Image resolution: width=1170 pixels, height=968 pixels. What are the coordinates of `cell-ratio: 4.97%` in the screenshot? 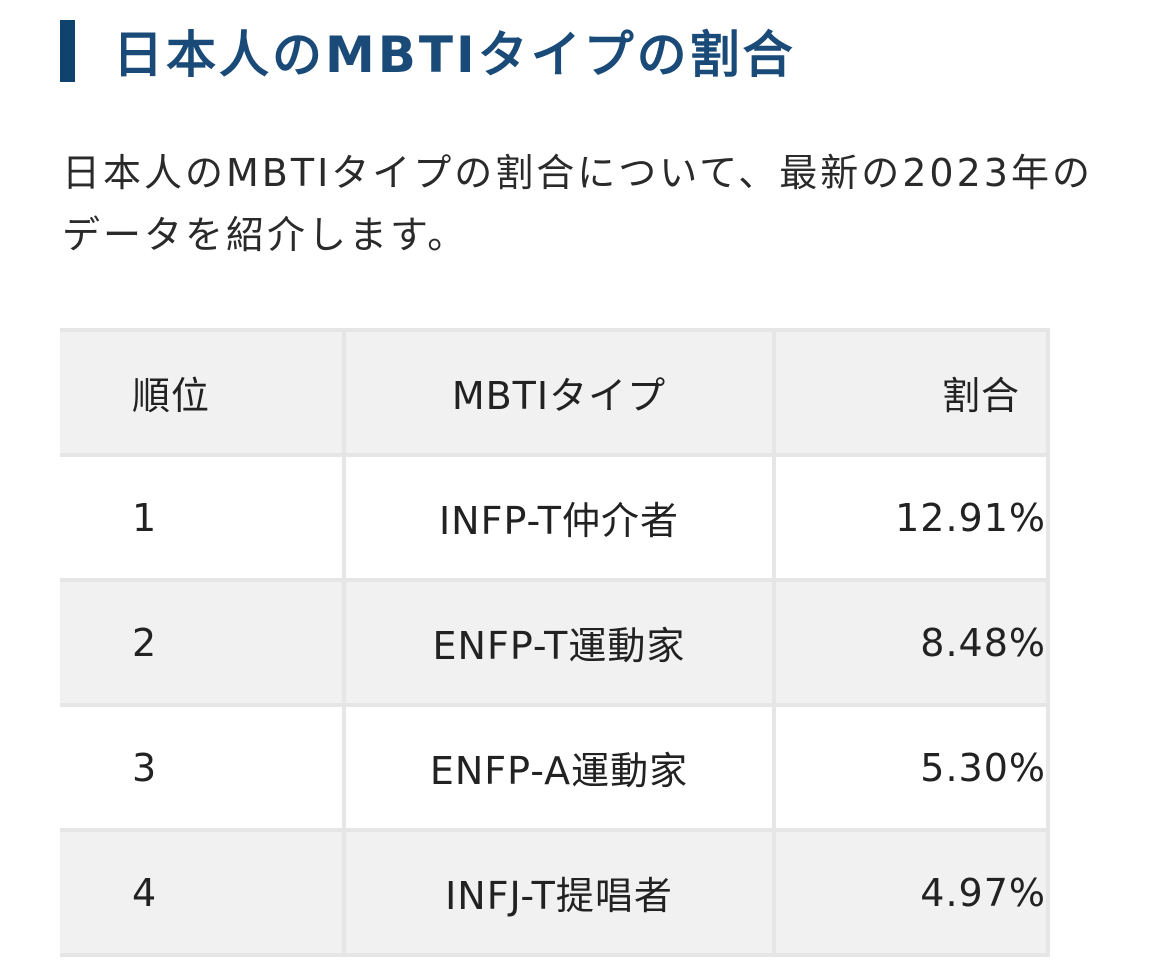 It's located at (911, 892).